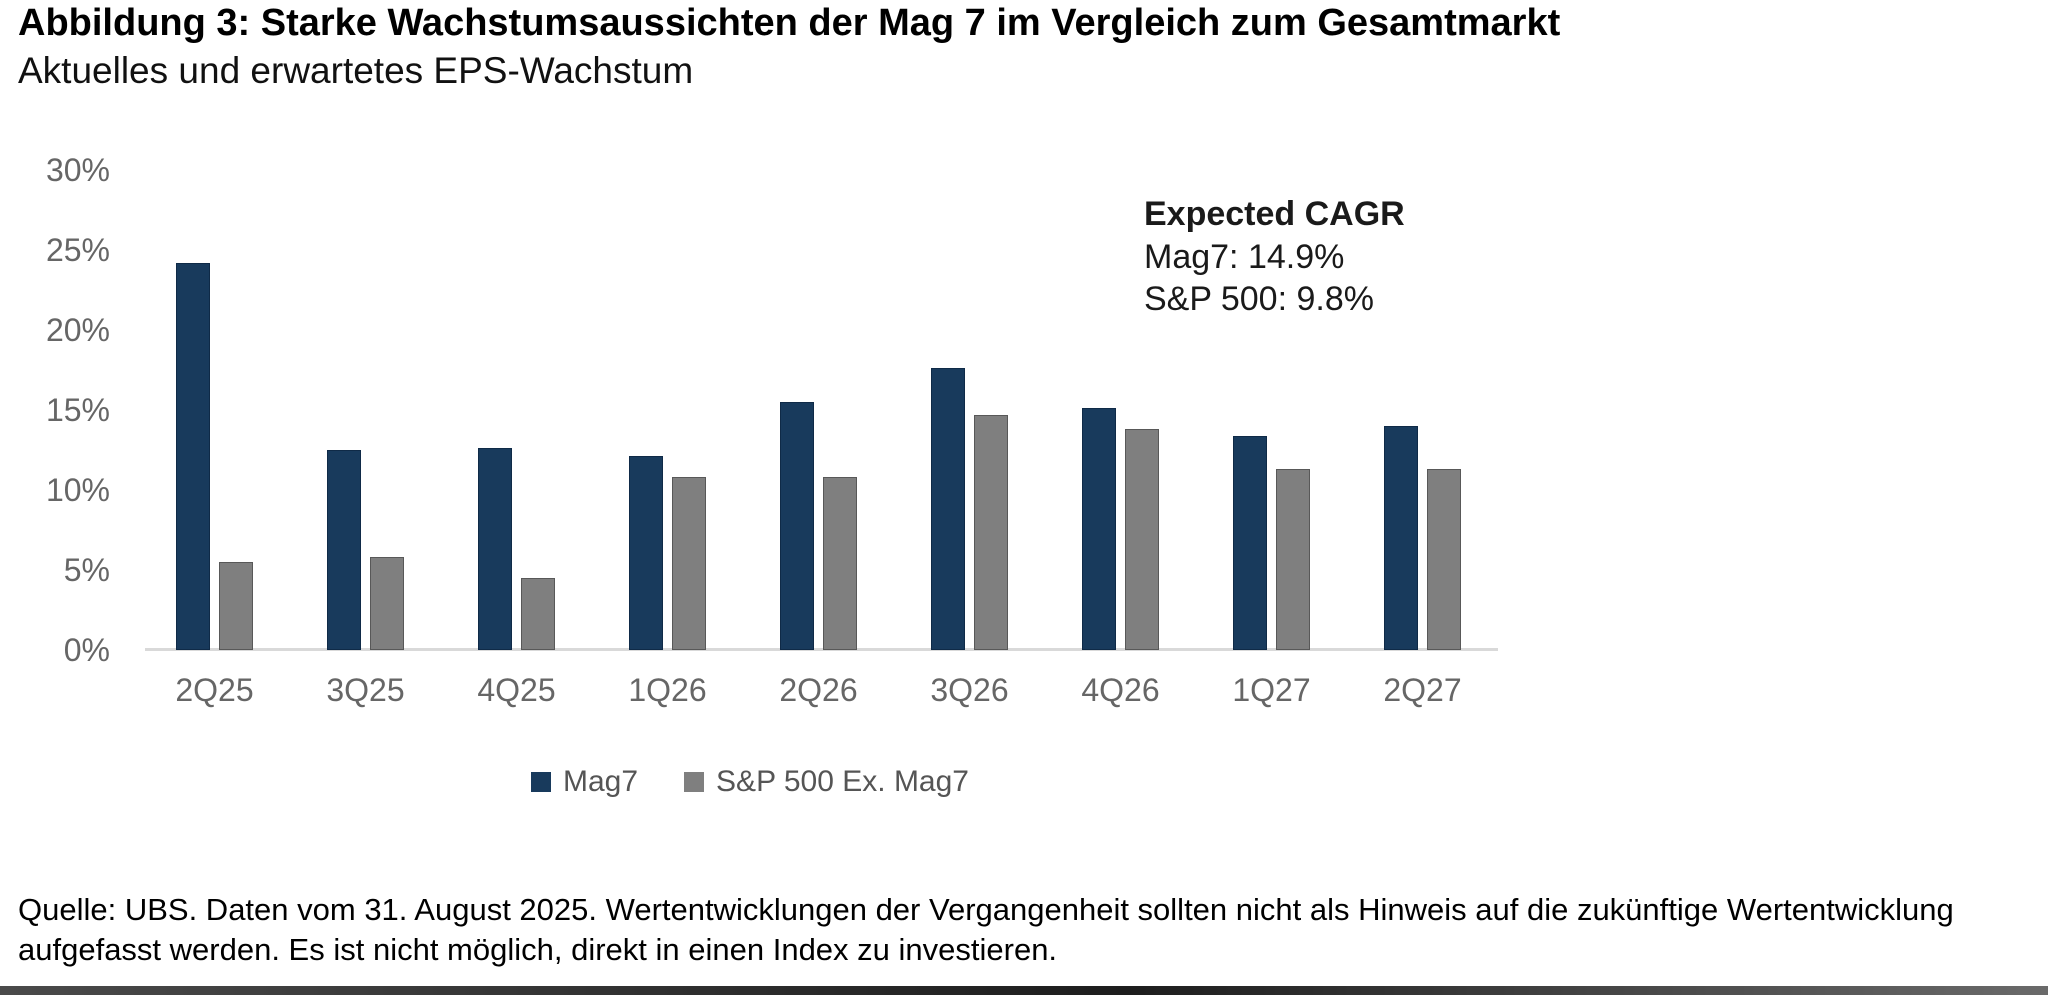  What do you see at coordinates (991, 532) in the screenshot?
I see `bar-sp500-ex-mag7-3Q26` at bounding box center [991, 532].